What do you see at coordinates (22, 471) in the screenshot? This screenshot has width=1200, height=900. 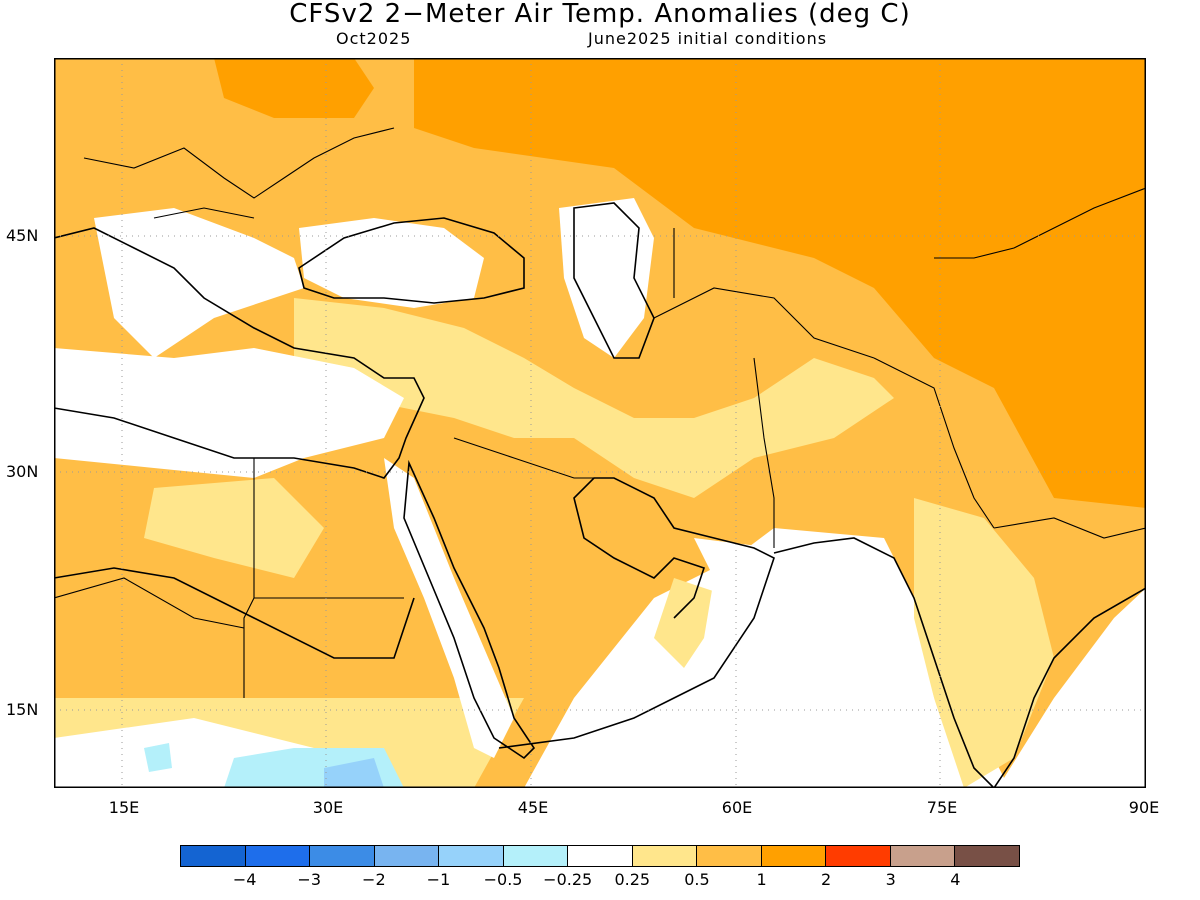 I see `lat-label-30n: 30N` at bounding box center [22, 471].